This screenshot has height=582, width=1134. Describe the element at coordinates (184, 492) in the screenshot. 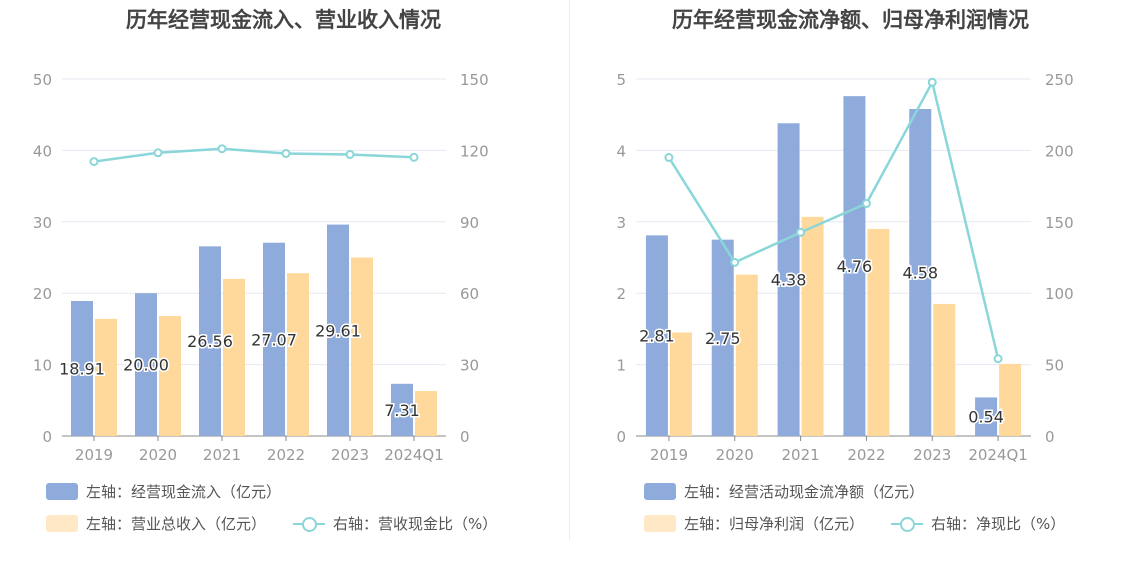

I see `legend-label: 左轴：经营现金流入（亿元）` at that location.